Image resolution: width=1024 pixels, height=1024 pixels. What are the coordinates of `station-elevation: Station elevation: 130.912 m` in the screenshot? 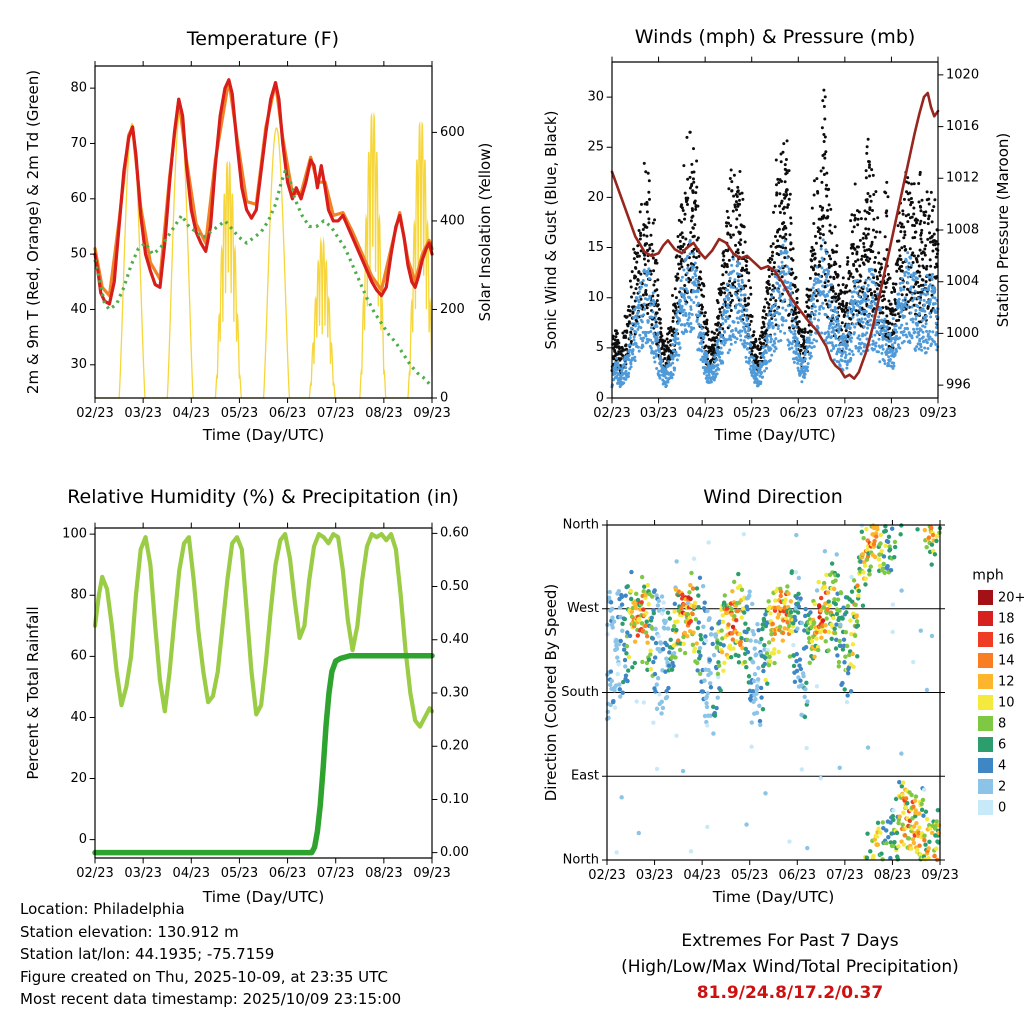 It's located at (129, 931).